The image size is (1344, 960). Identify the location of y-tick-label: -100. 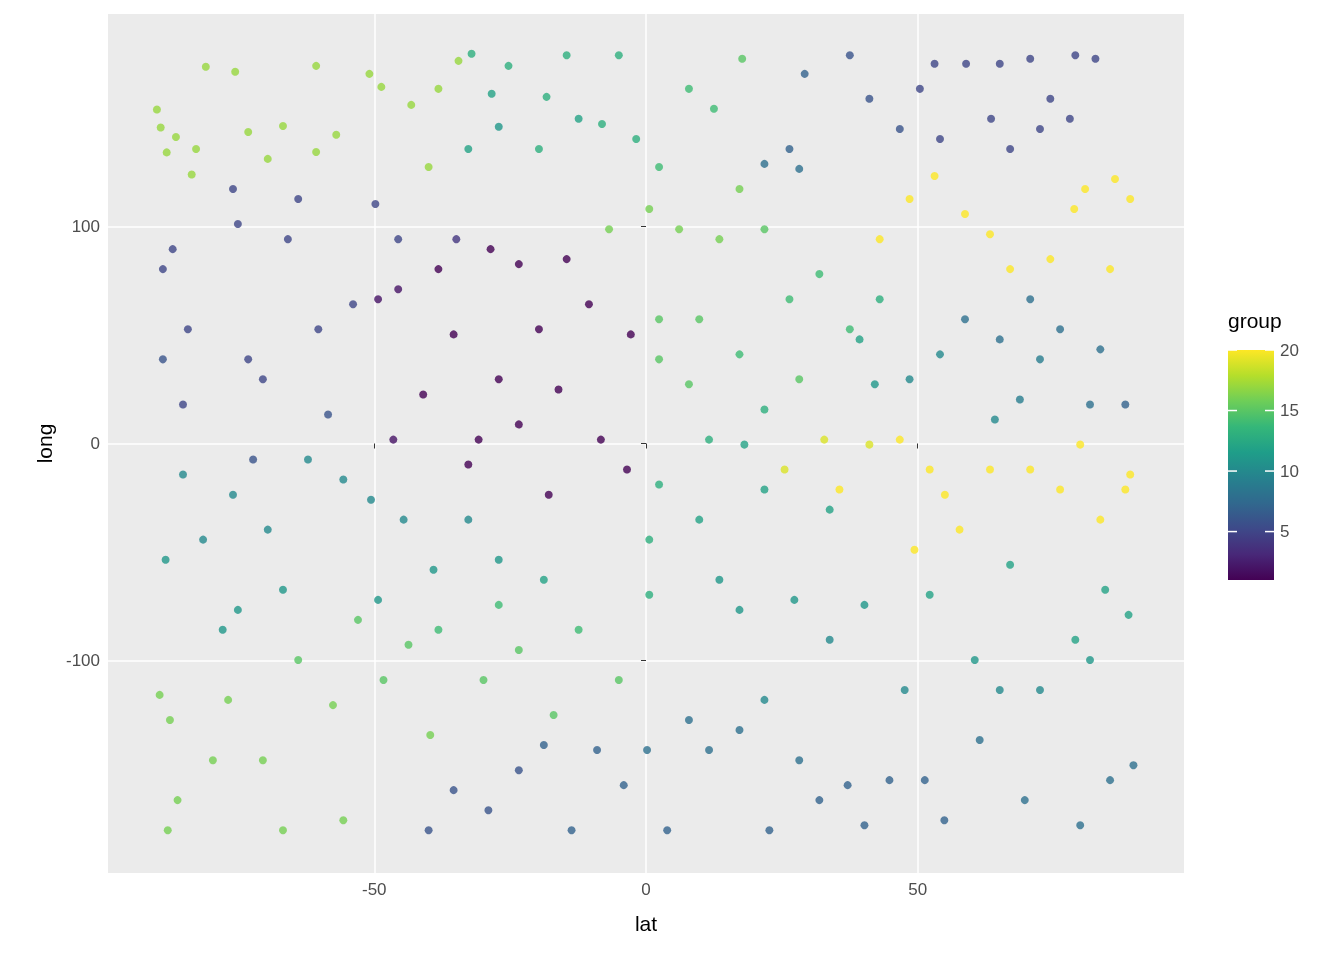
(82, 660).